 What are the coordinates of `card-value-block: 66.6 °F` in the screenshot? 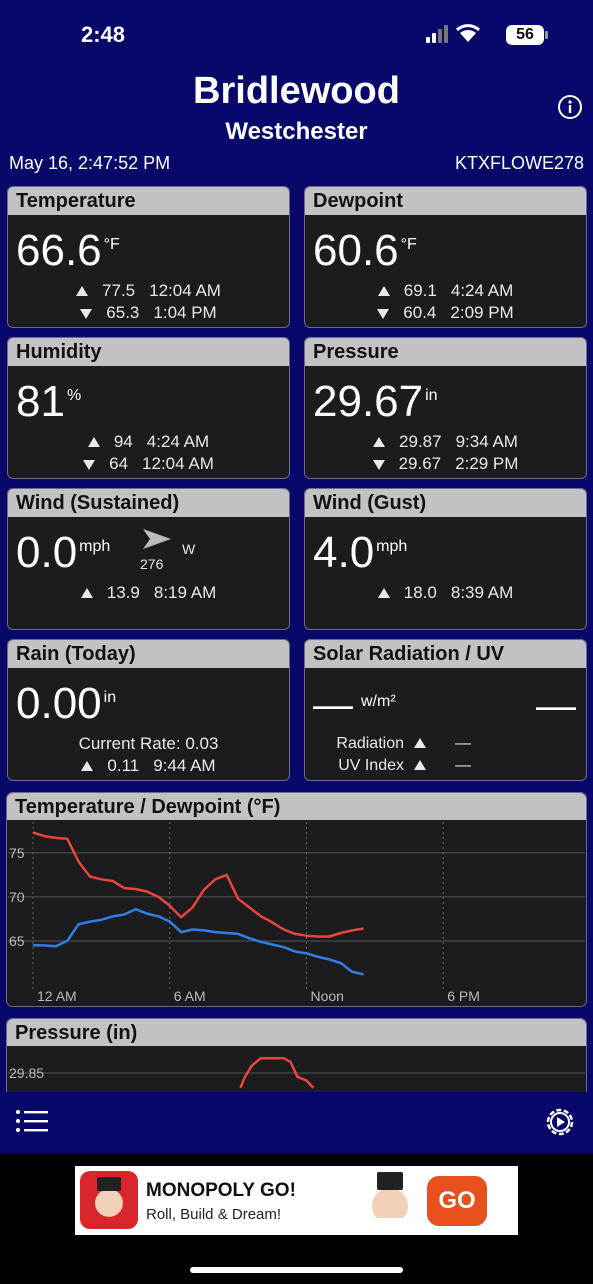 It's located at (68, 251).